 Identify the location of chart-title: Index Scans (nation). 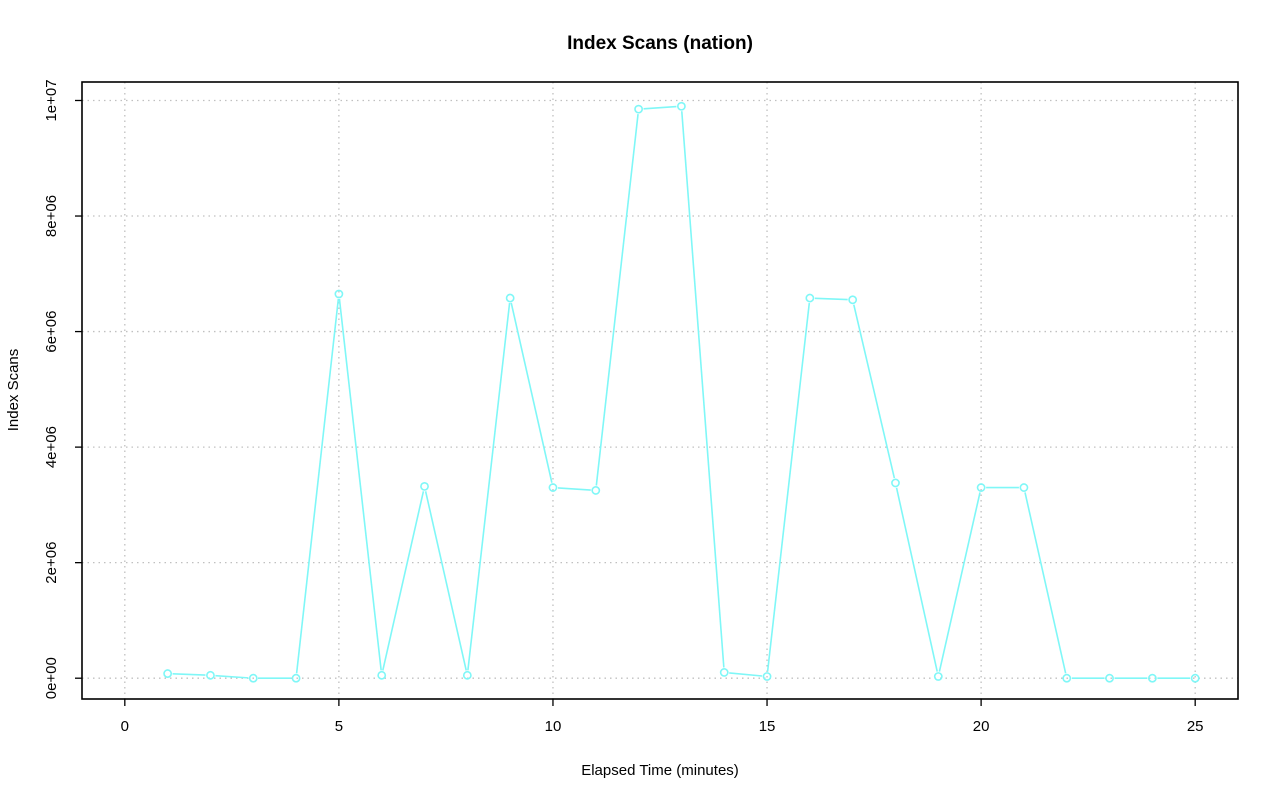
(660, 43).